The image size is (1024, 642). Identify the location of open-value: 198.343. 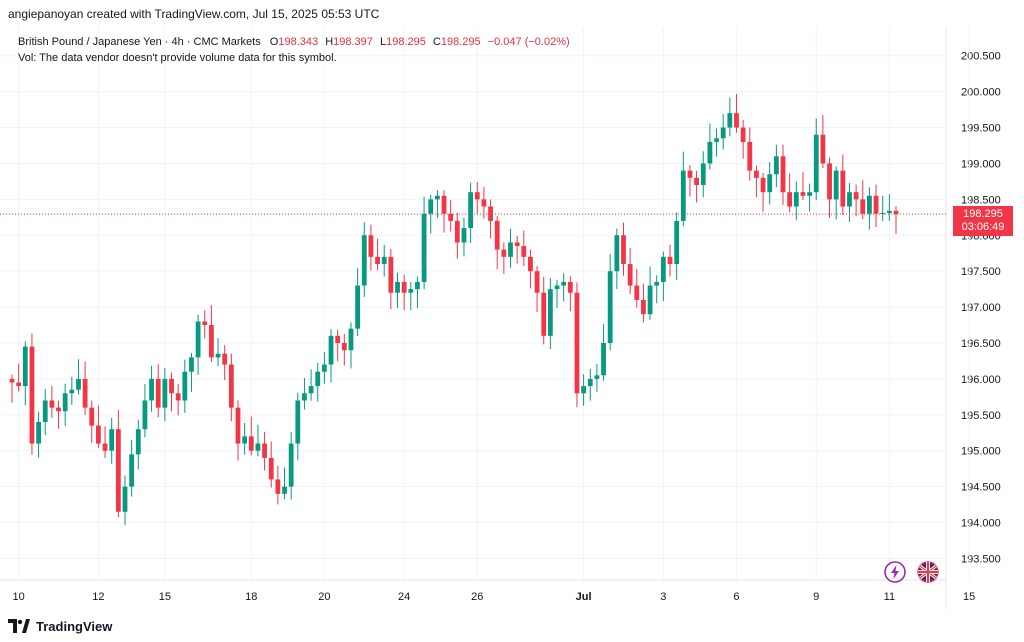
(298, 42).